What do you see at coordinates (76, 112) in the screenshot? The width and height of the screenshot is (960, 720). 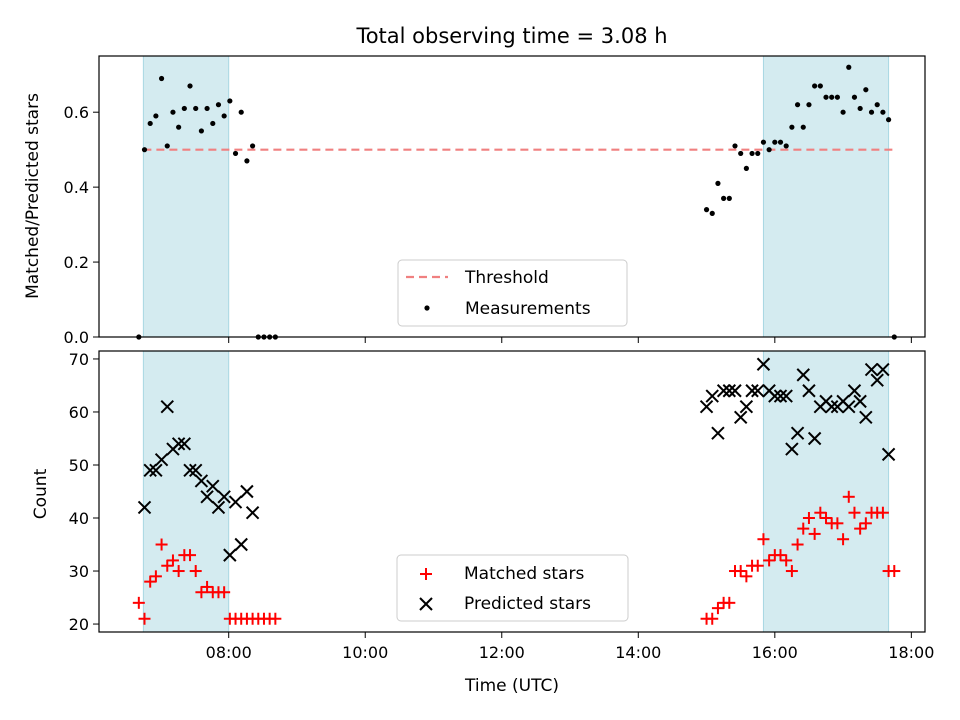 I see `y-tick-label: 0.6` at bounding box center [76, 112].